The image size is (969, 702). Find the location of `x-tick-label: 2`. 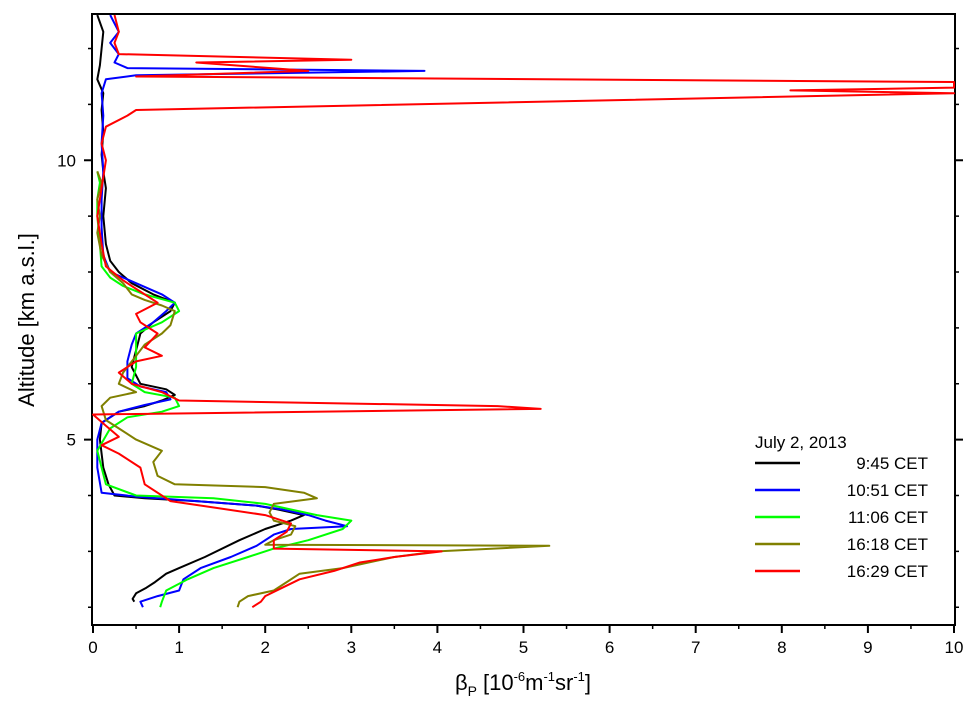

x-tick-label: 2 is located at coordinates (264, 647).